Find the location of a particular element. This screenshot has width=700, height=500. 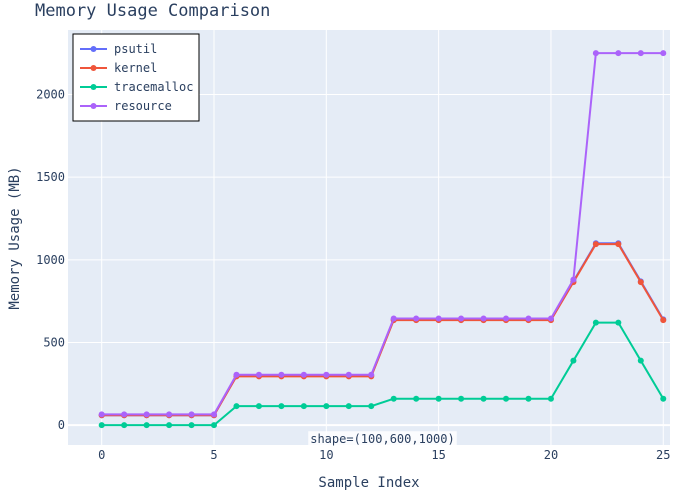

legend-label: kernel is located at coordinates (135, 68).